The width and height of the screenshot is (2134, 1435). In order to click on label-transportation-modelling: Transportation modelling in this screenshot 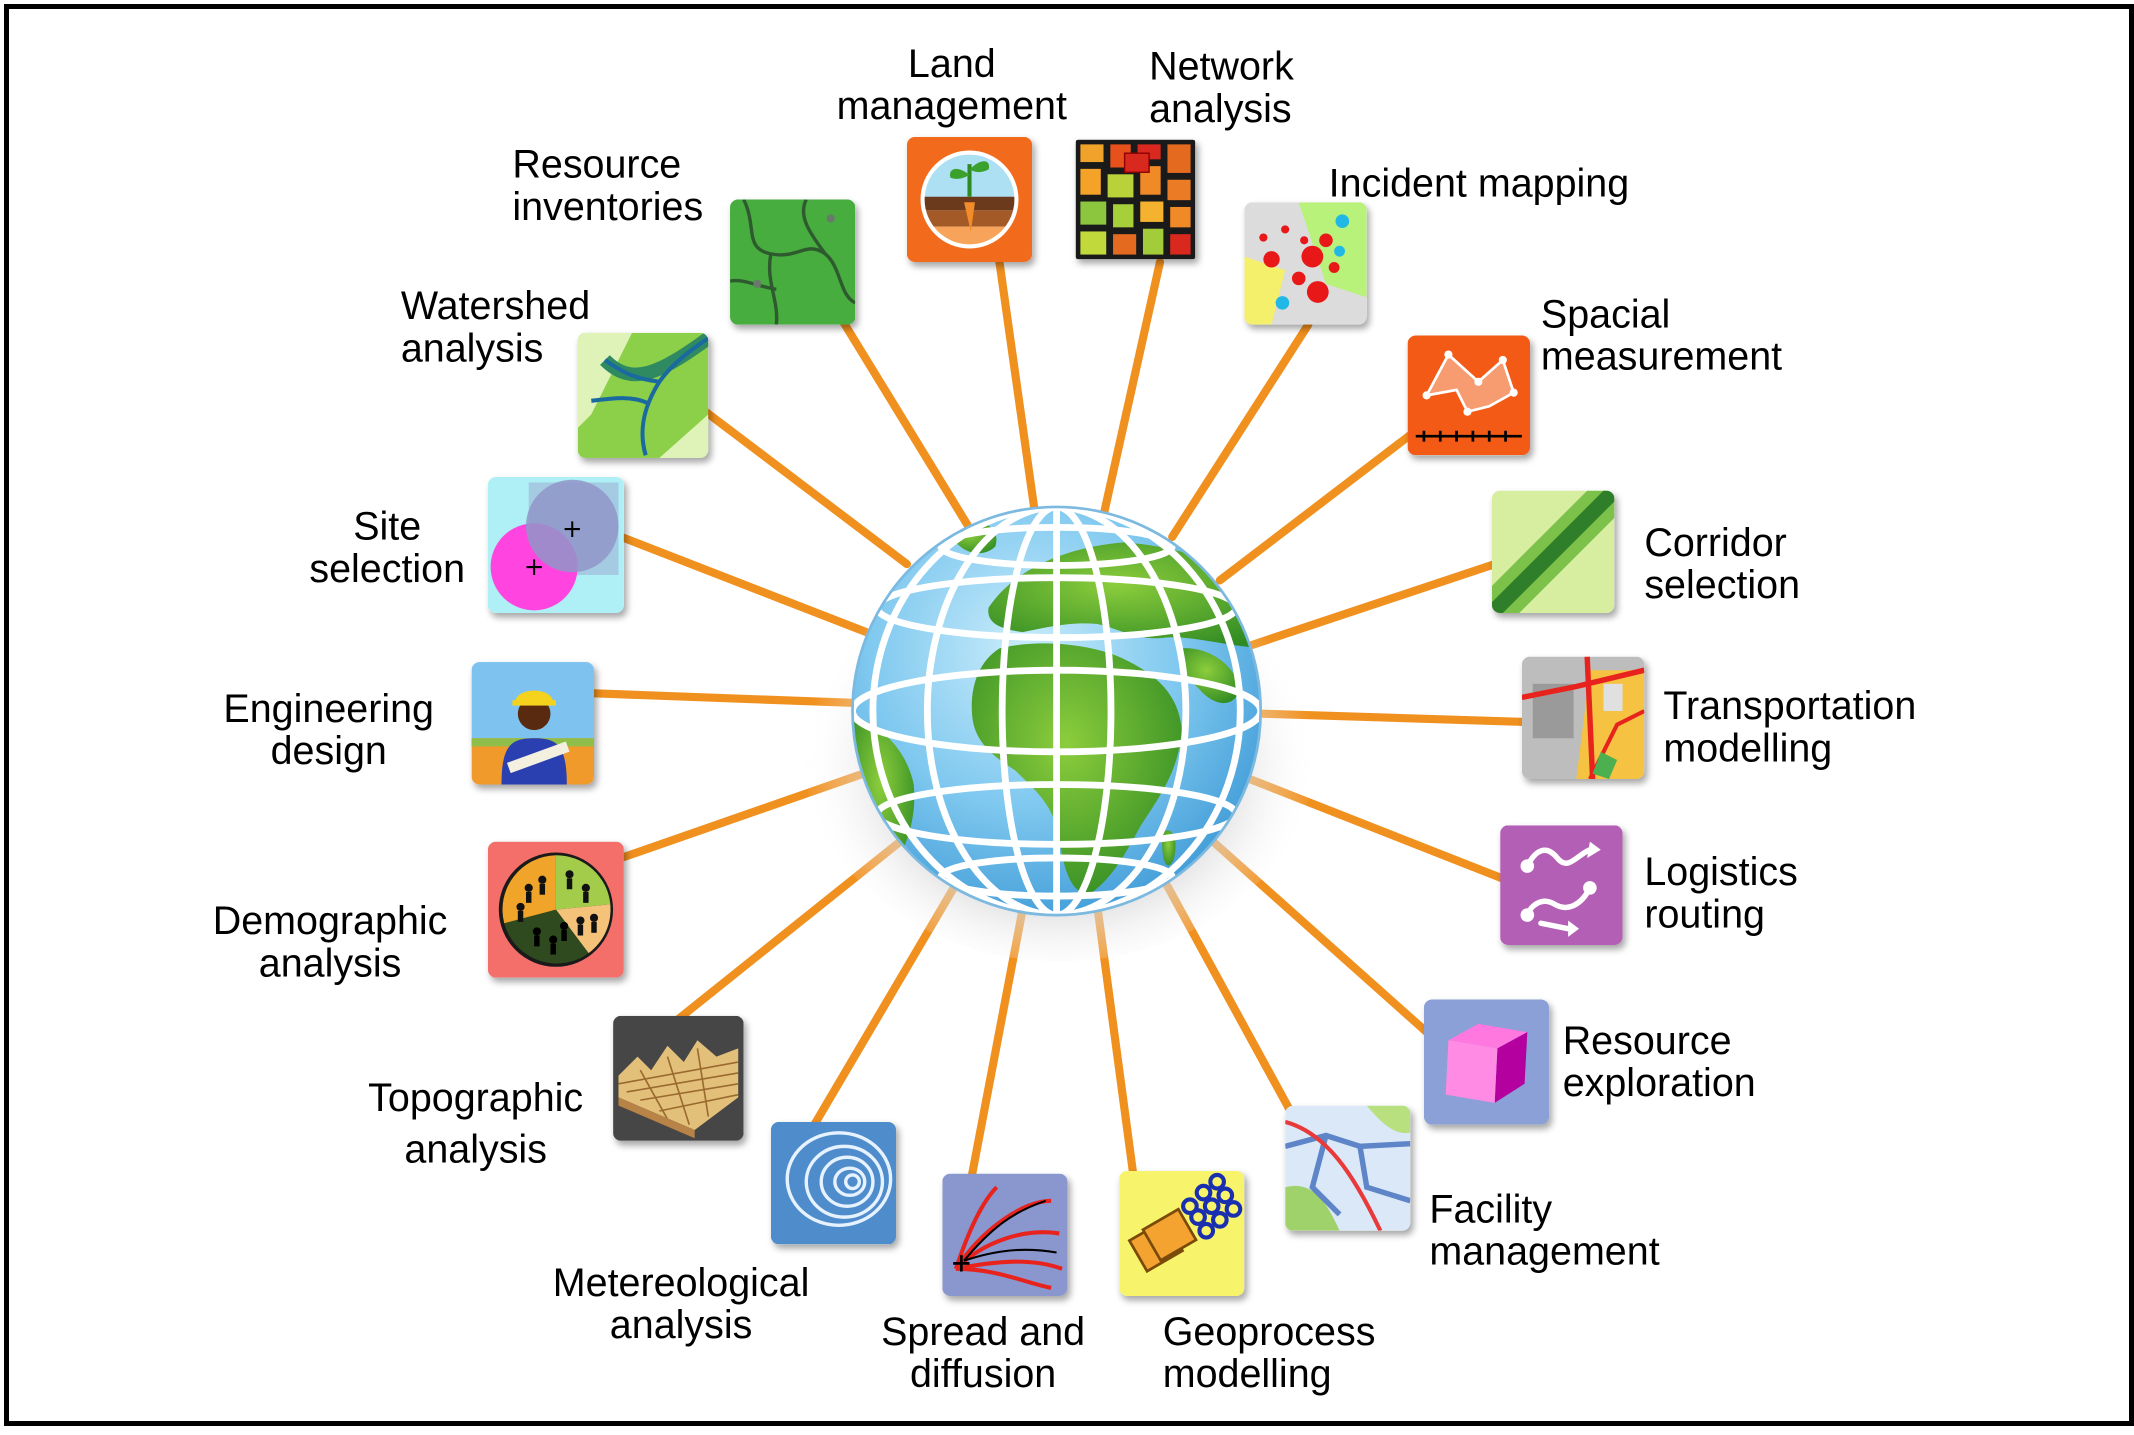, I will do `click(1790, 728)`.